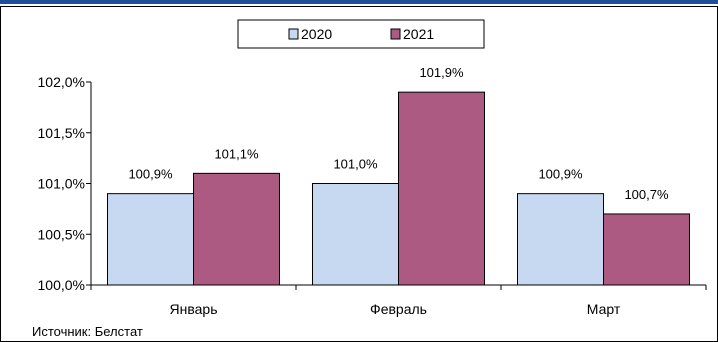  I want to click on y-tick-label: 100,5%, so click(61, 234).